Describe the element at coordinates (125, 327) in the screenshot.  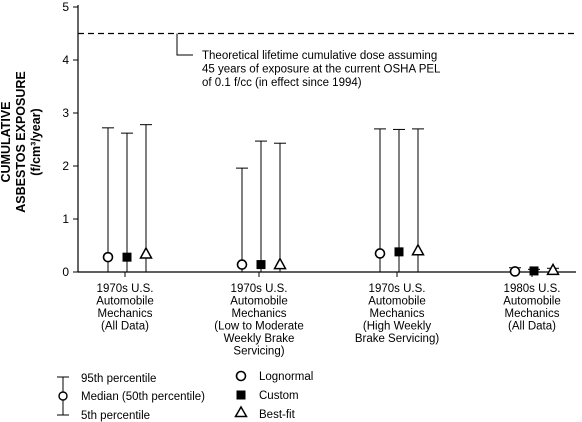
I see `x-category-1-label-line-4: (All Data)` at that location.